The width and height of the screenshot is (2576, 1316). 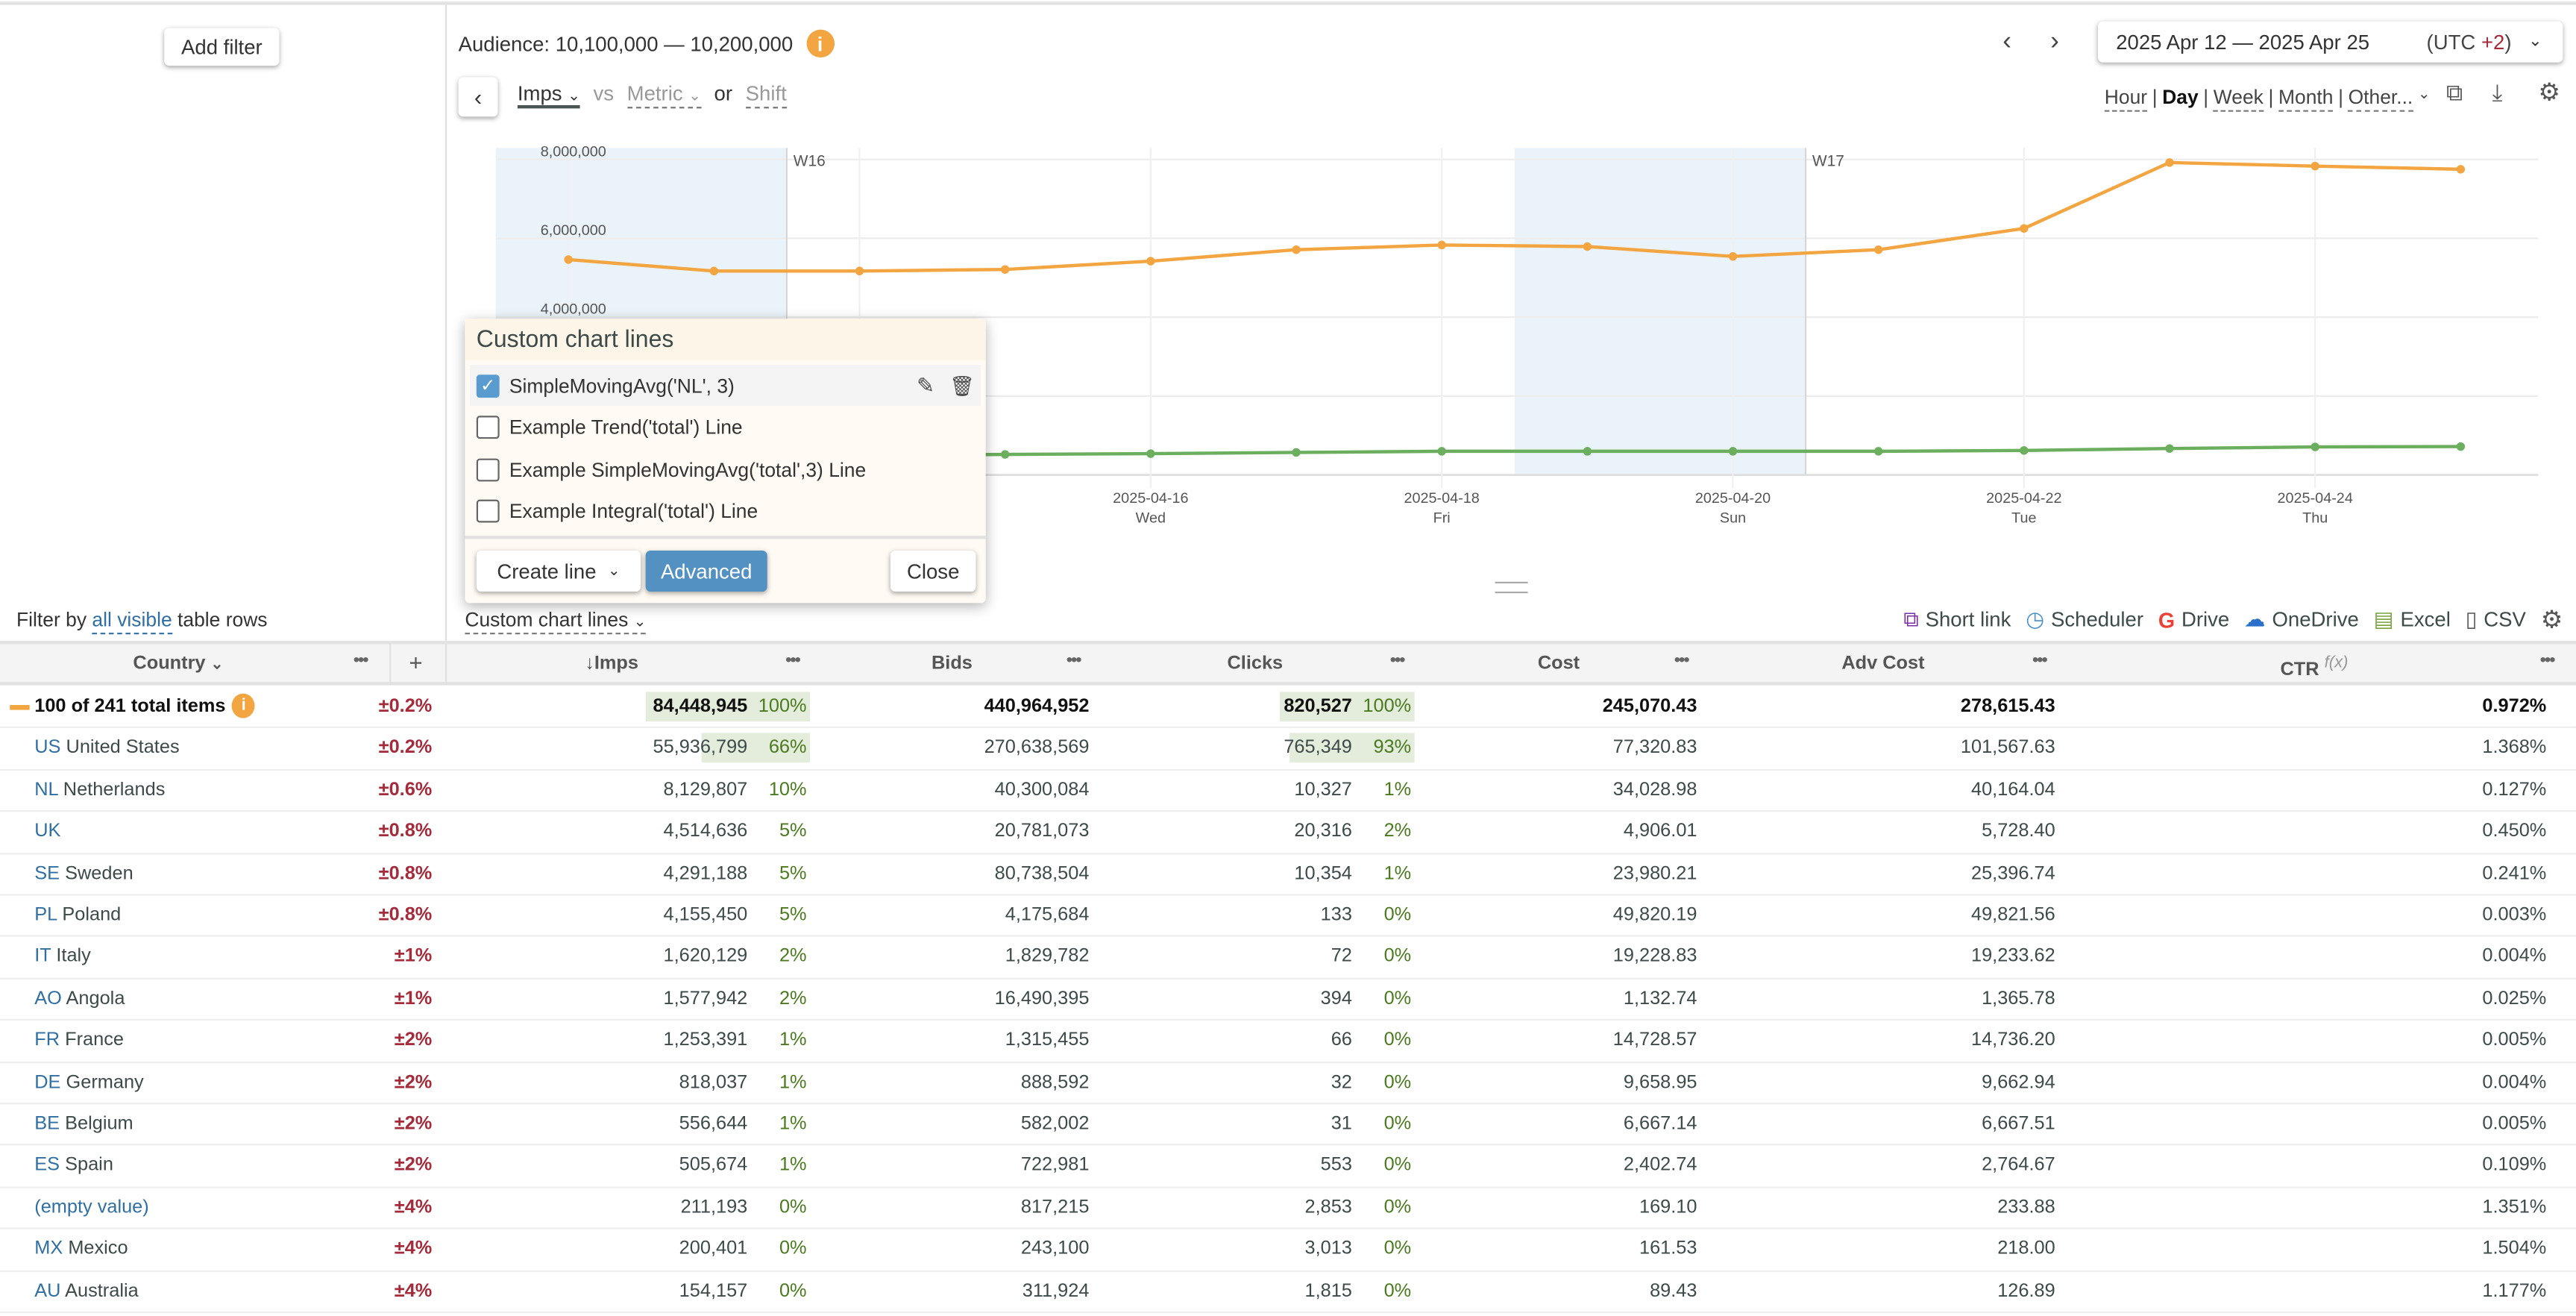 I want to click on country-cell: (empty value), so click(x=92, y=1207).